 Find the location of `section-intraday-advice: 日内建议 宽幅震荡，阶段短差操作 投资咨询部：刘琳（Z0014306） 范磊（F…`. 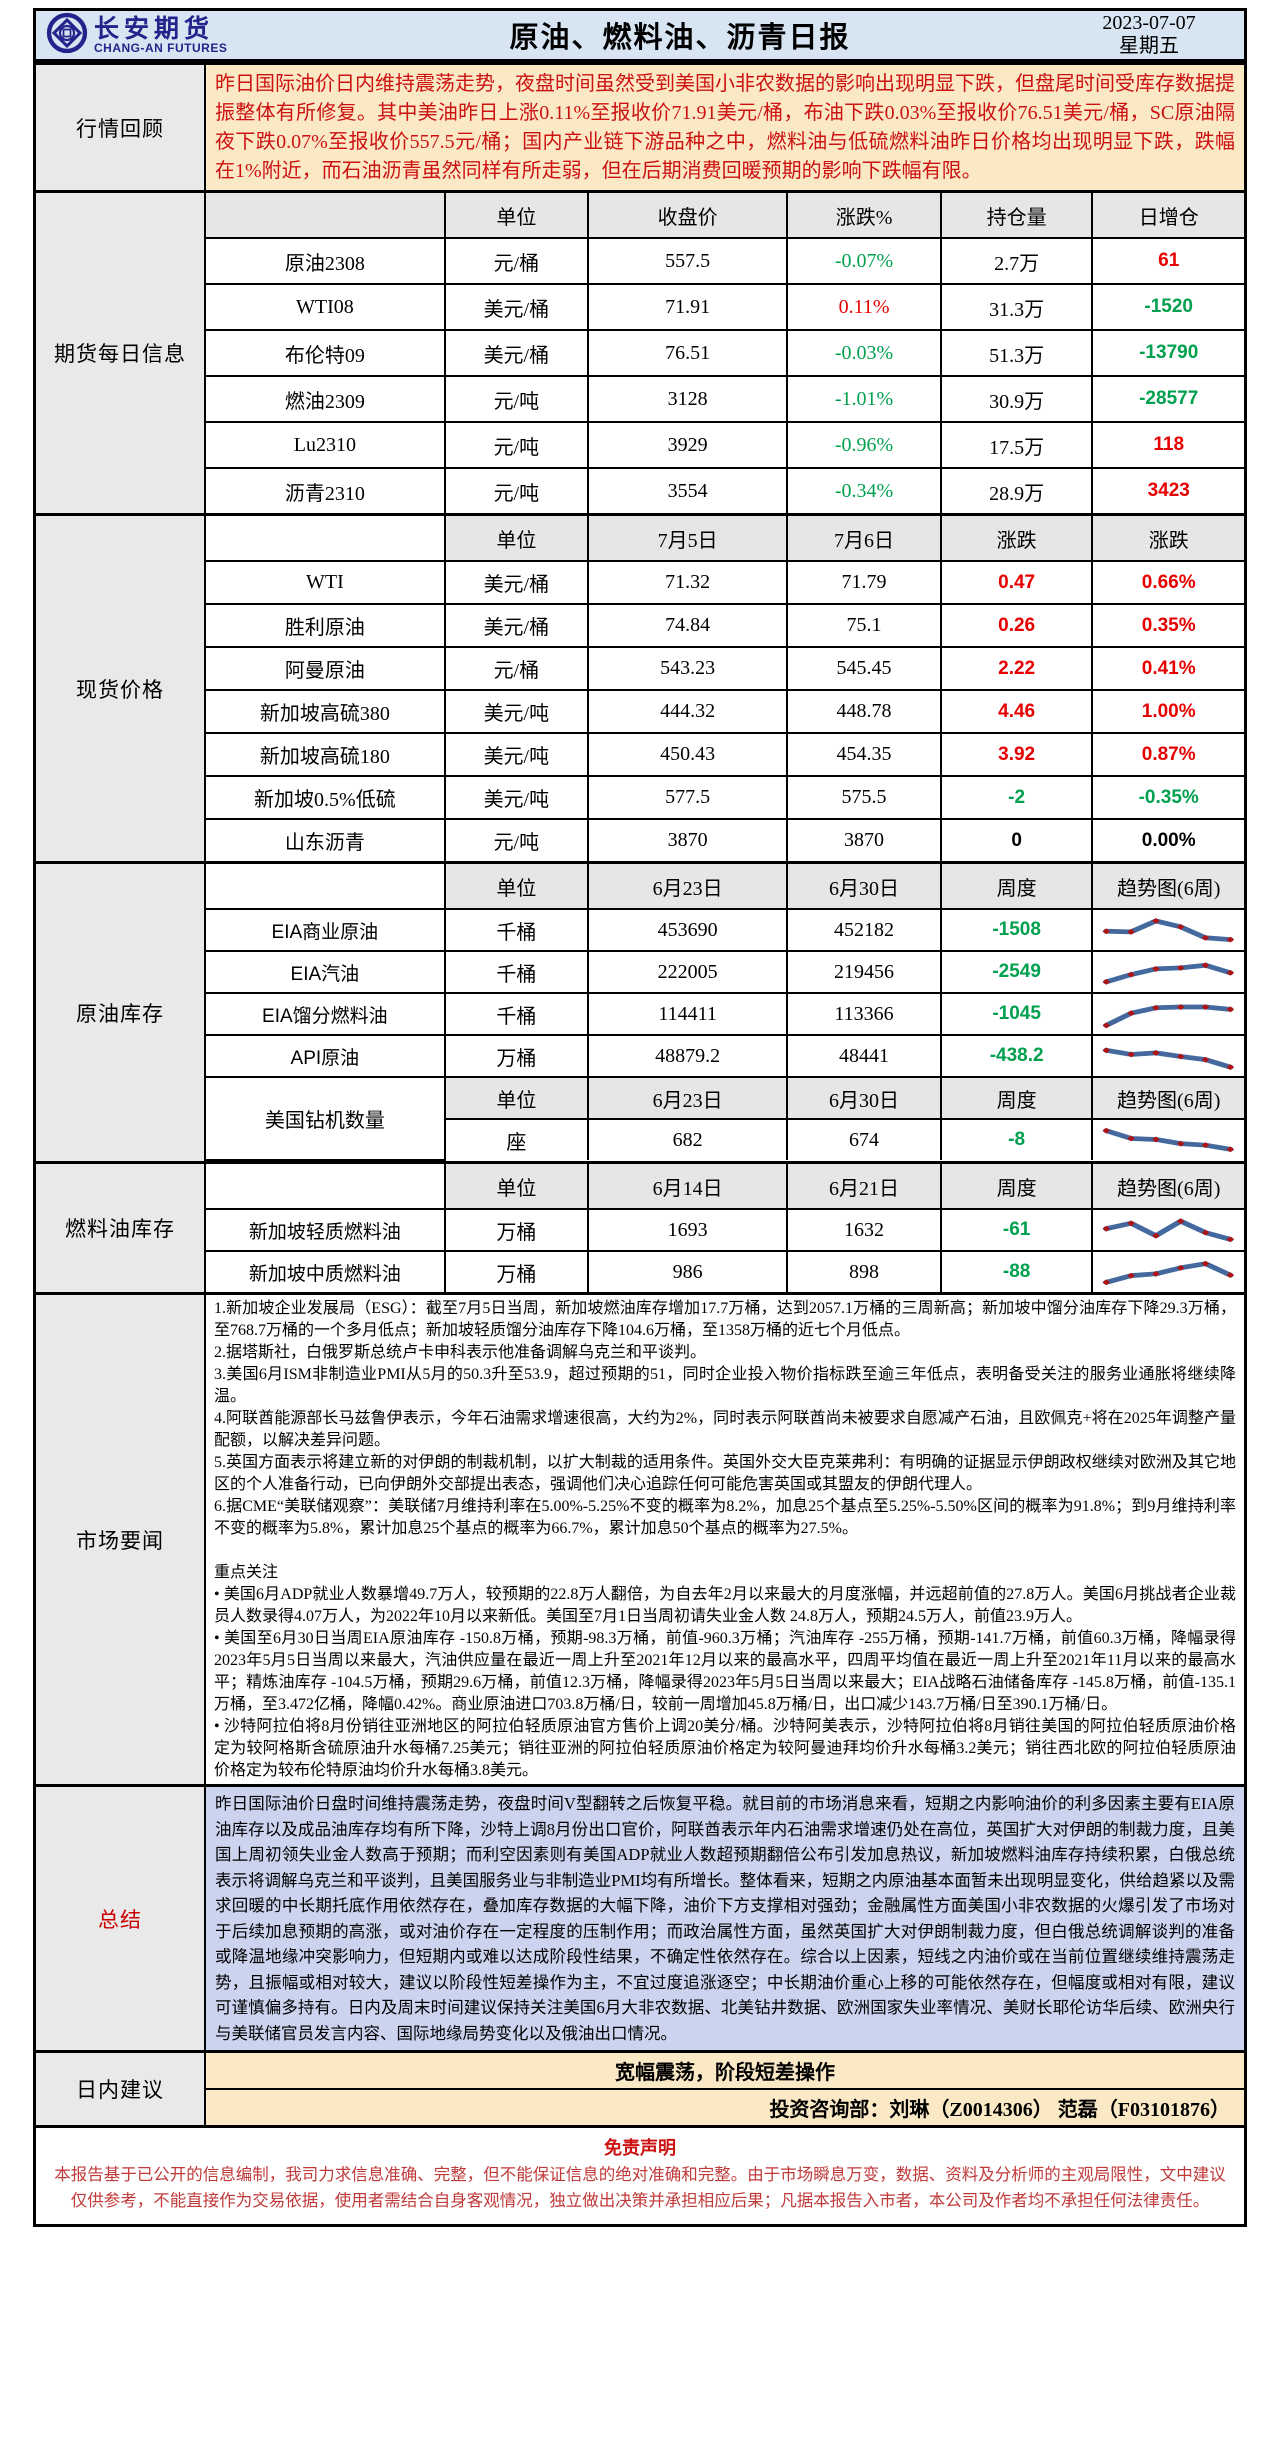

section-intraday-advice: 日内建议 宽幅震荡，阶段短差操作 投资咨询部：刘琳（Z0014306） 范磊（F… is located at coordinates (640, 2087).